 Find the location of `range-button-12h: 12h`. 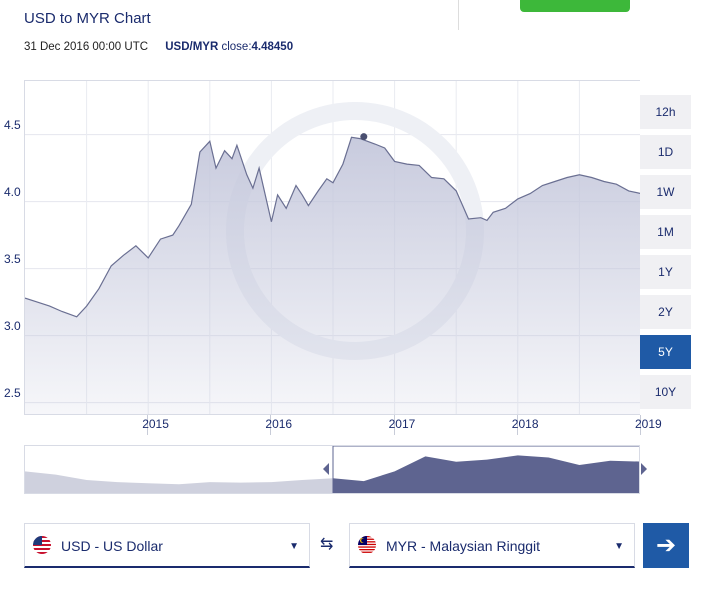

range-button-12h: 12h is located at coordinates (665, 112).